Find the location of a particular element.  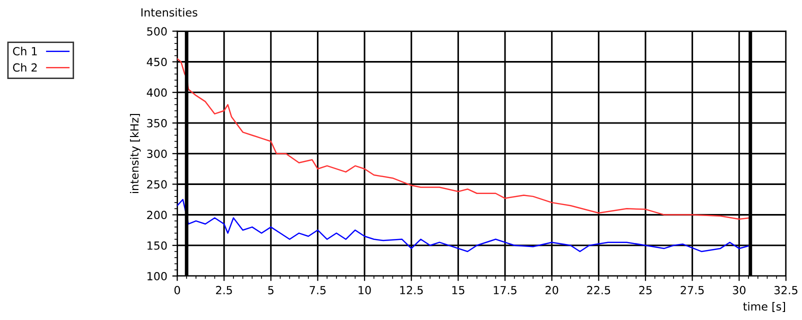

x-tick-label: 20 is located at coordinates (552, 290).